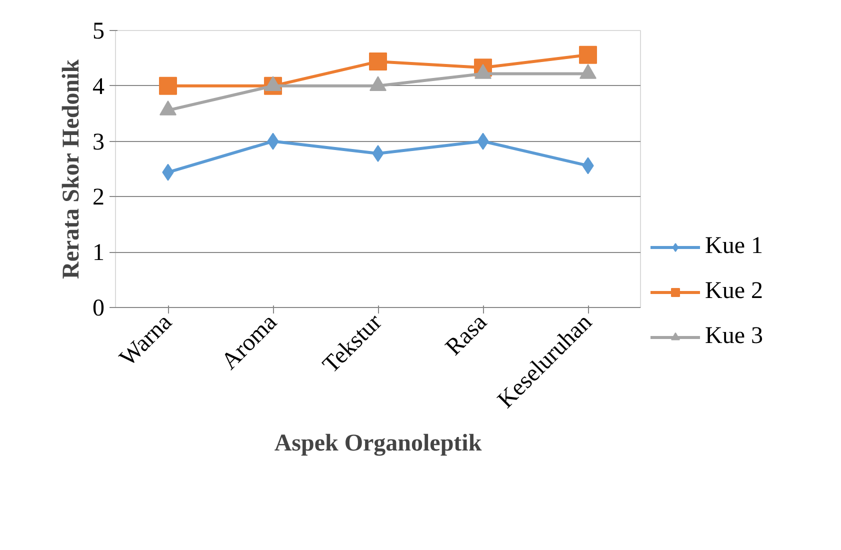  What do you see at coordinates (98, 253) in the screenshot?
I see `y-tick-label: 1` at bounding box center [98, 253].